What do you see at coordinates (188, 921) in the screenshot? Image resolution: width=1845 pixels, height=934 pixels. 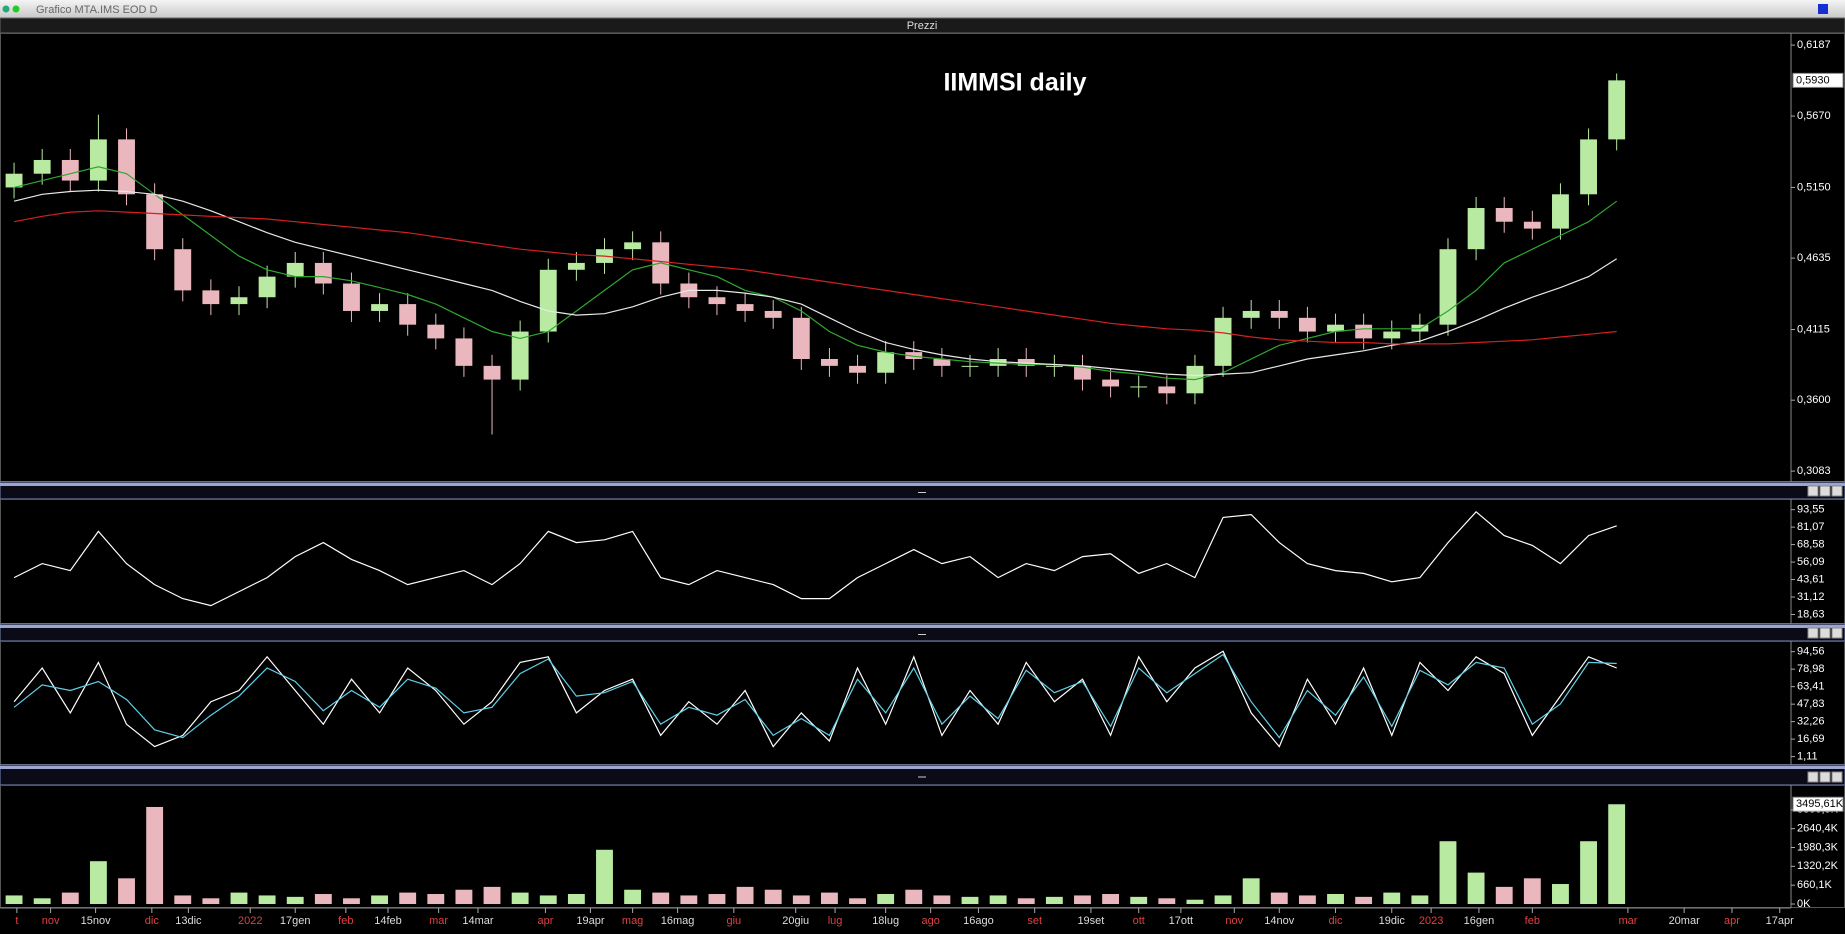 I see `x-tick-label: 13dic` at bounding box center [188, 921].